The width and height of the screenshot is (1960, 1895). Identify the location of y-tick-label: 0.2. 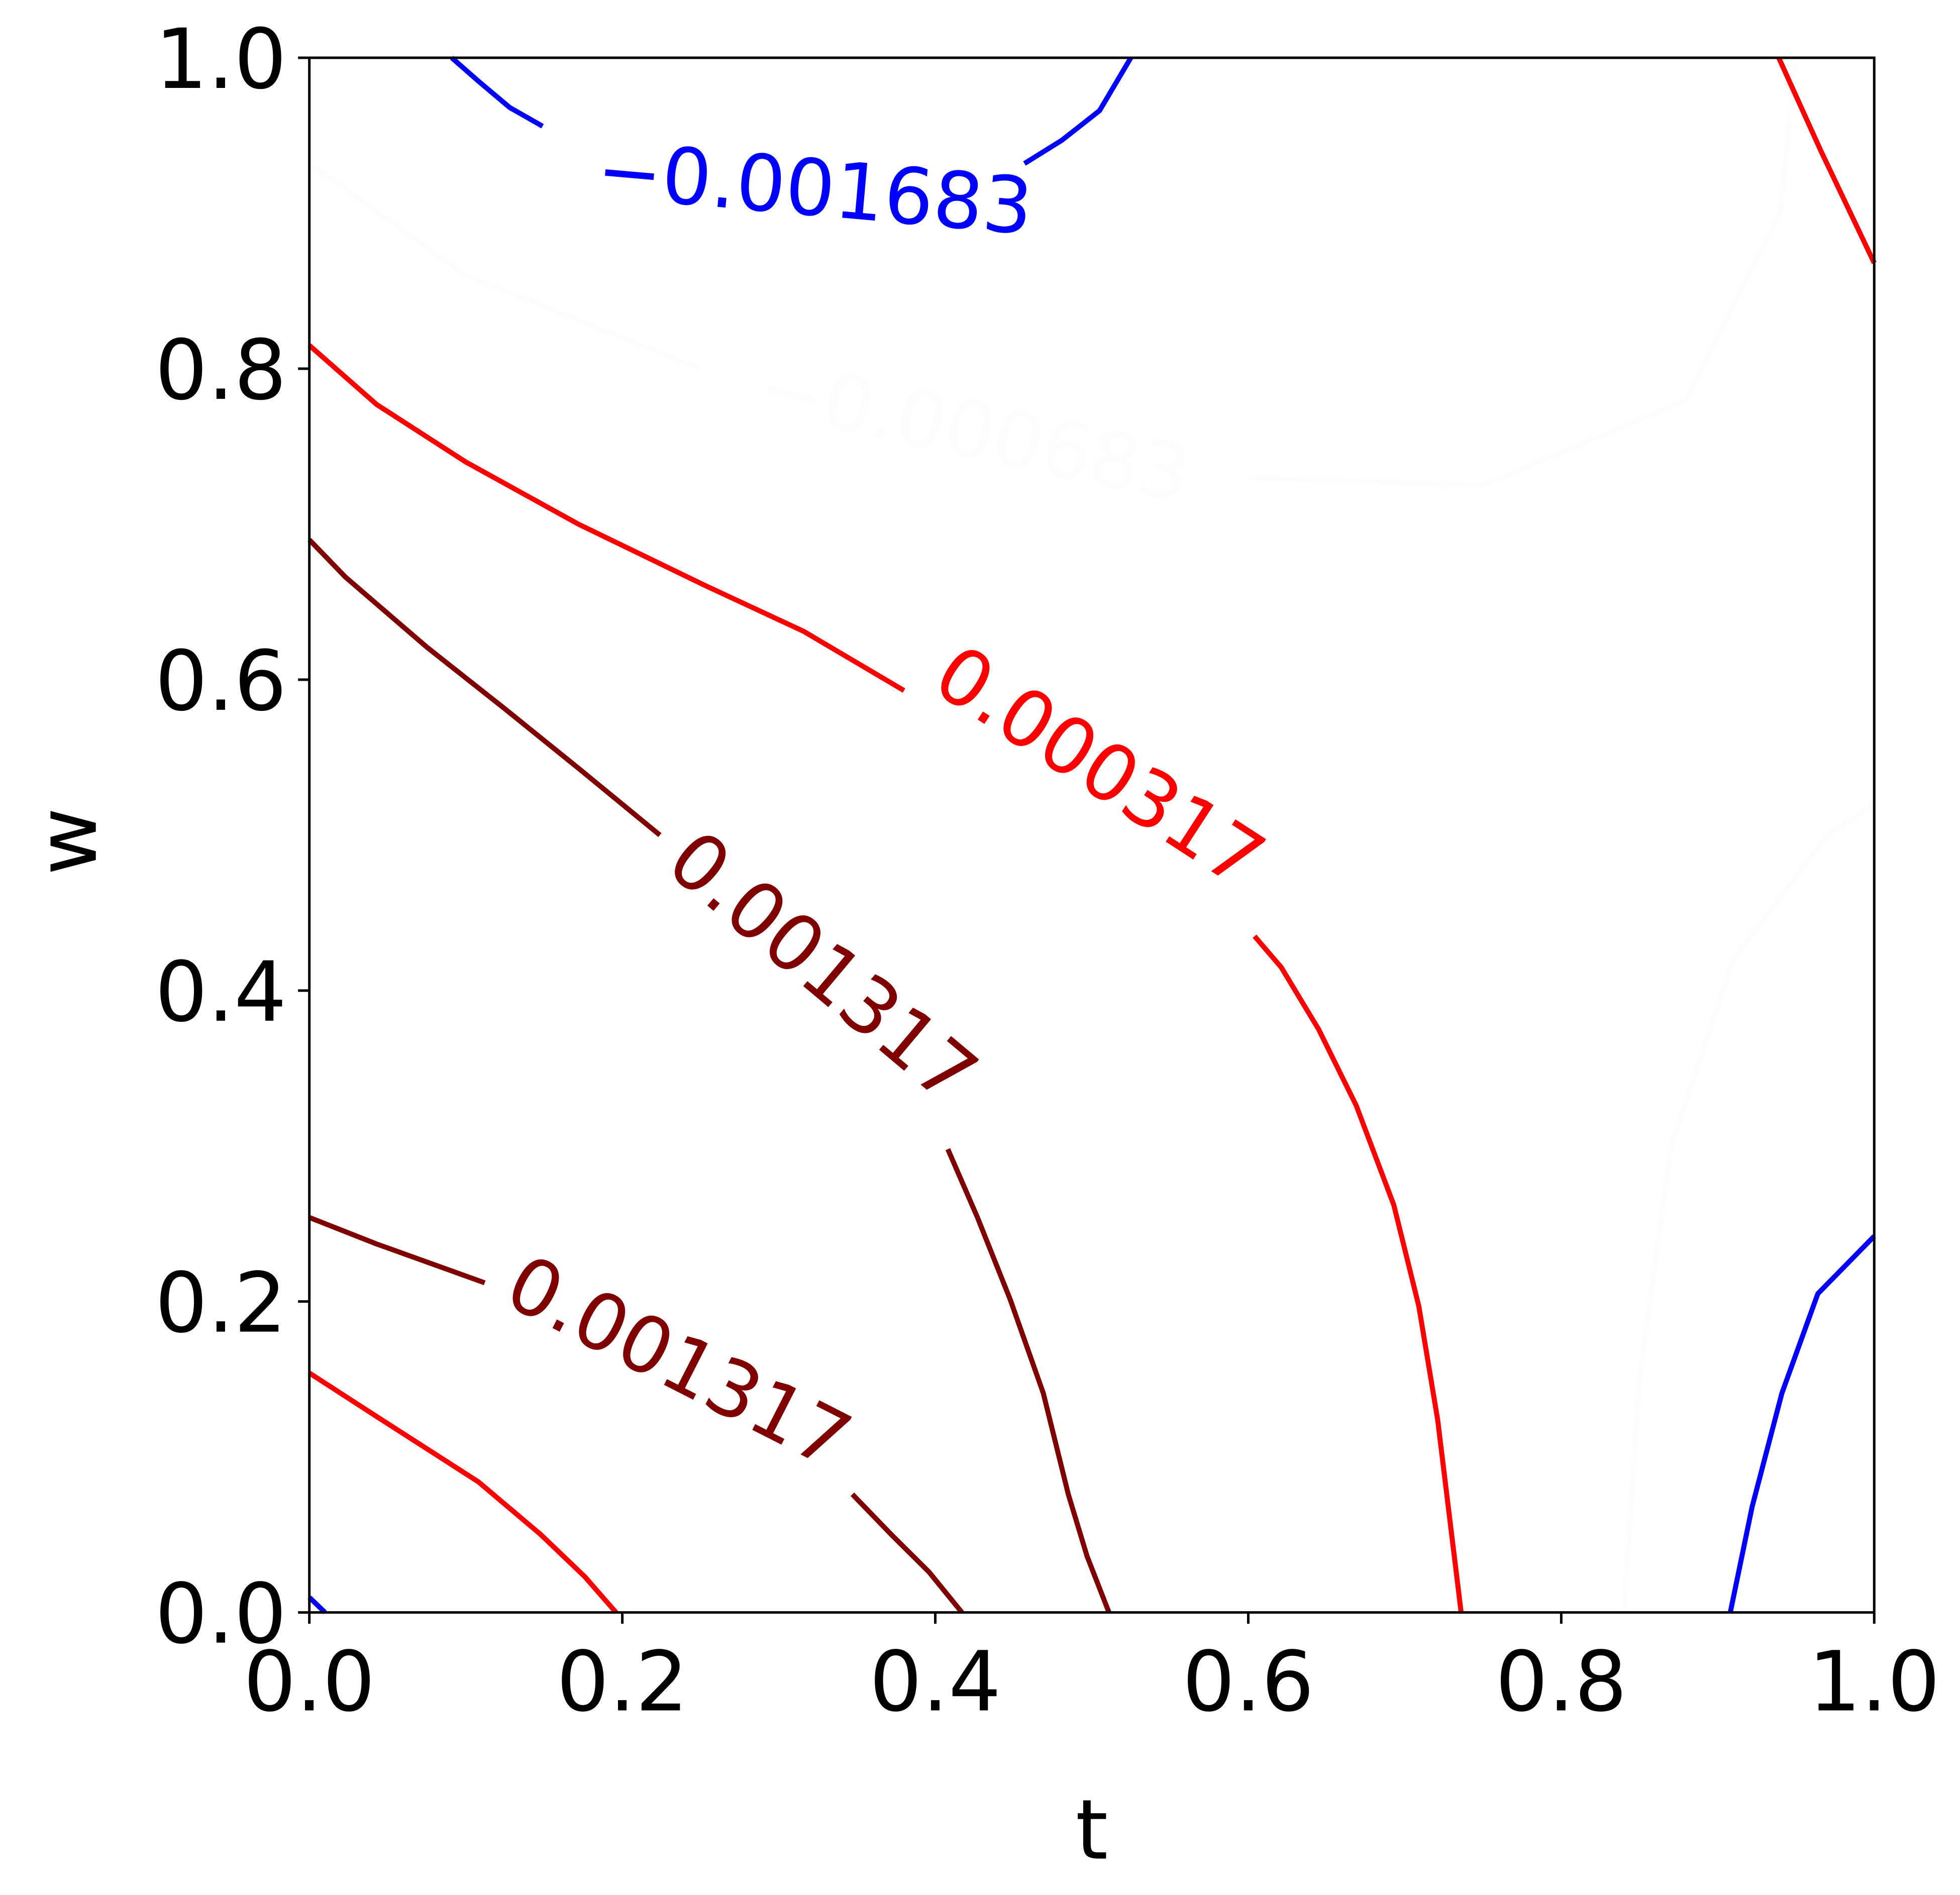
(220, 1303).